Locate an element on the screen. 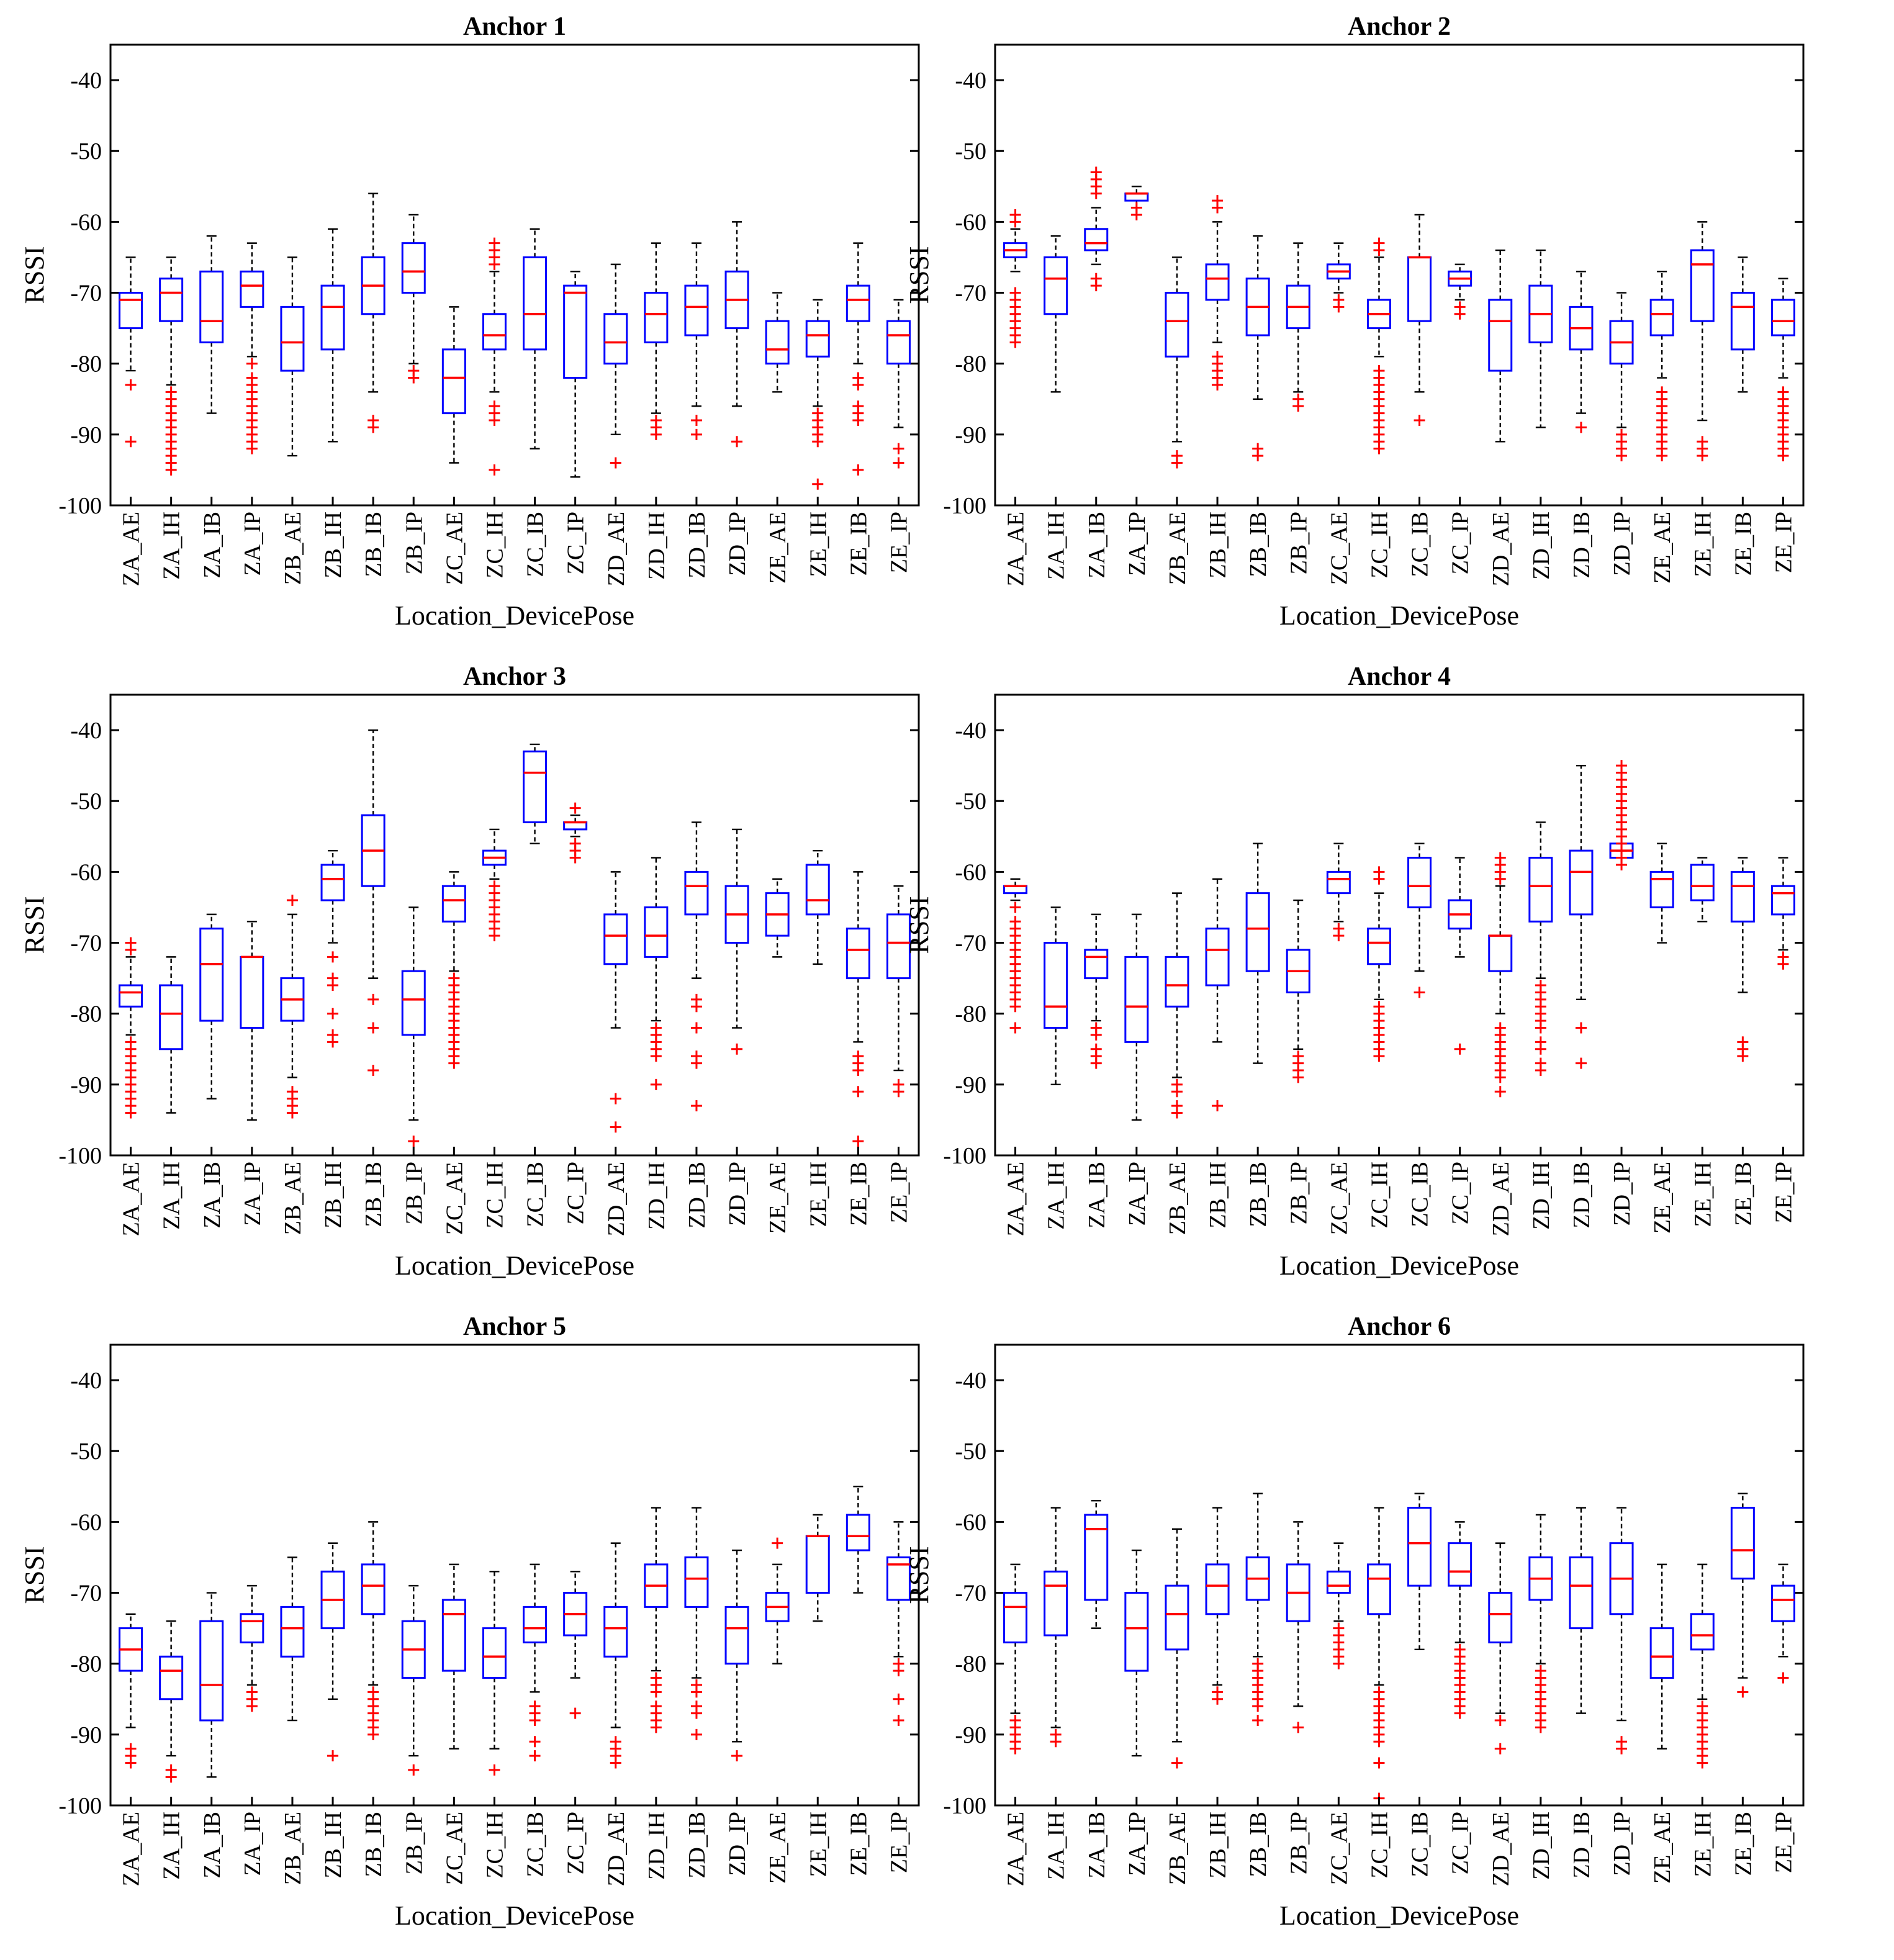  y-tick-label: -70 is located at coordinates (970, 944).